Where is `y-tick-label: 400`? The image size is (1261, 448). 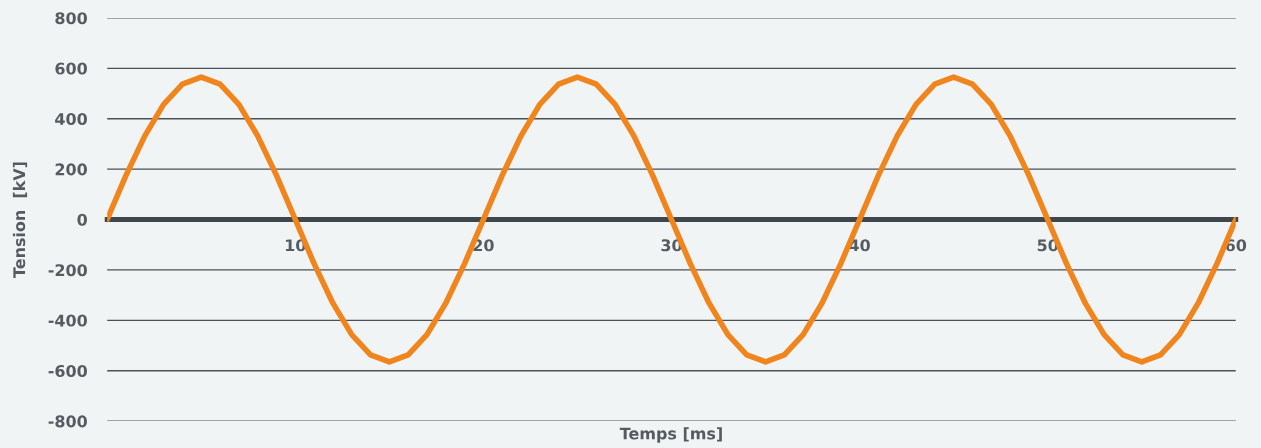 y-tick-label: 400 is located at coordinates (71, 119).